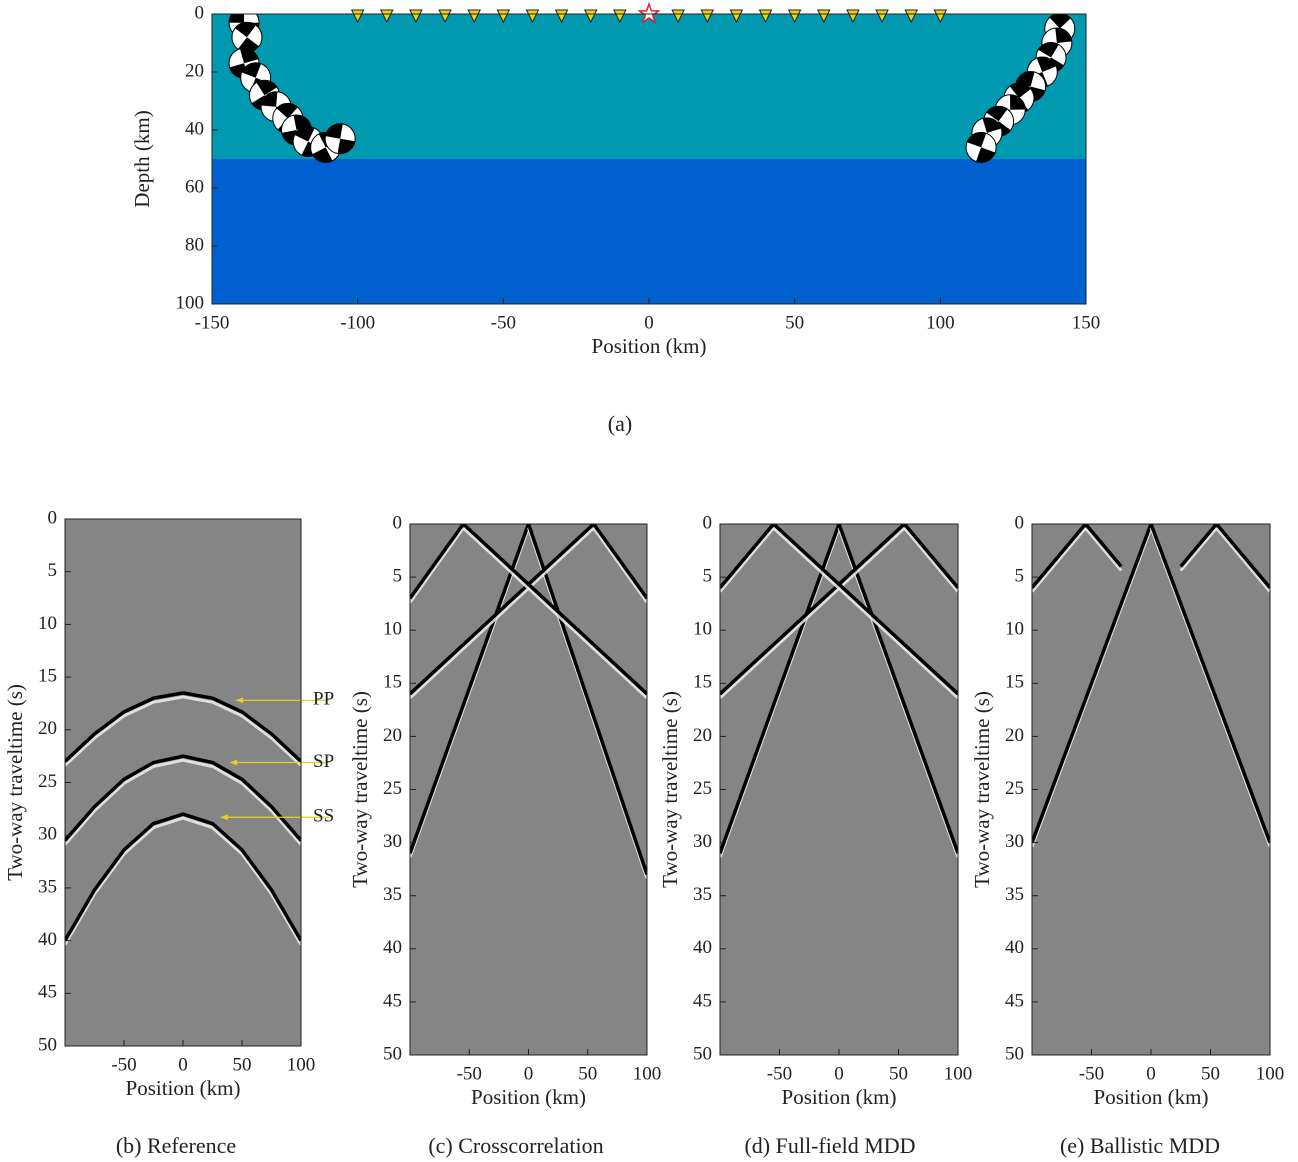  What do you see at coordinates (649, 86) in the screenshot?
I see `layer` at bounding box center [649, 86].